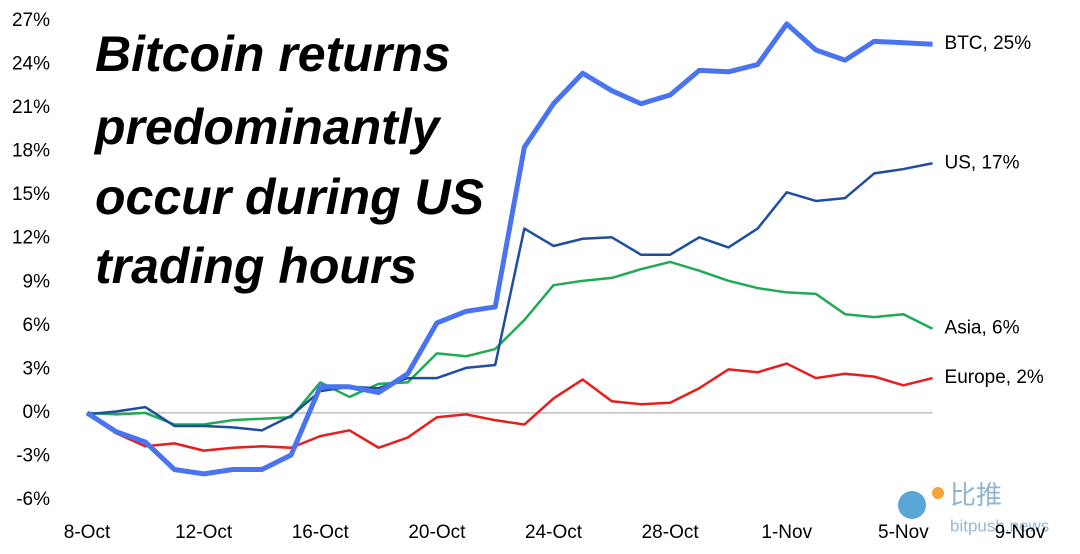 This screenshot has width=1080, height=554. What do you see at coordinates (273, 54) in the screenshot?
I see `chart-title: Bitcoin returns` at bounding box center [273, 54].